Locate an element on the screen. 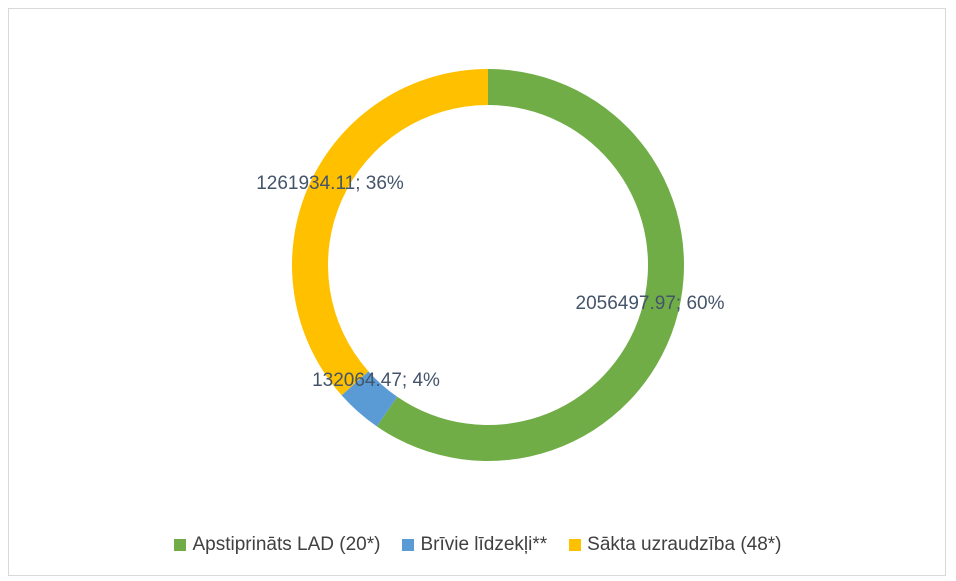  data-label: 1261934.11; 36% is located at coordinates (330, 183).